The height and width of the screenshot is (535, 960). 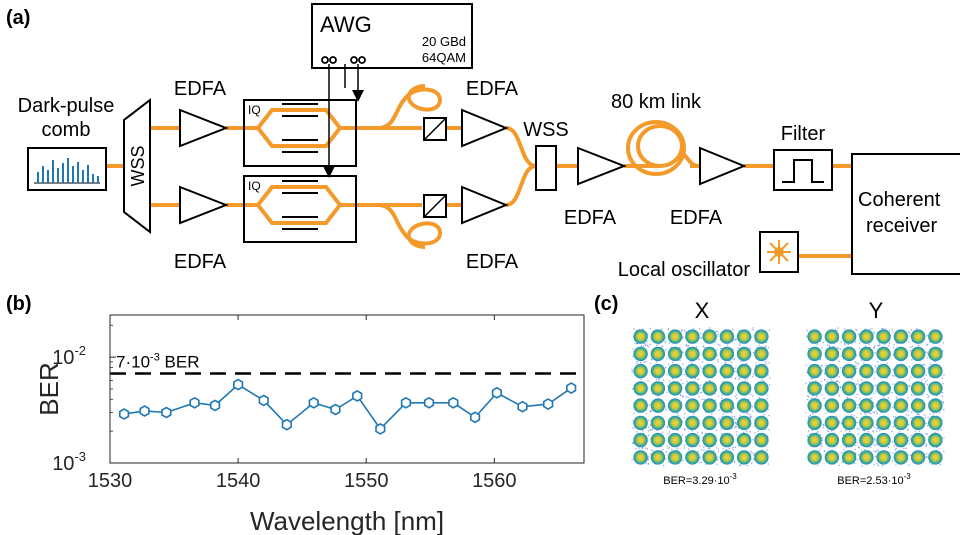 What do you see at coordinates (701, 397) in the screenshot?
I see `constellation-x` at bounding box center [701, 397].